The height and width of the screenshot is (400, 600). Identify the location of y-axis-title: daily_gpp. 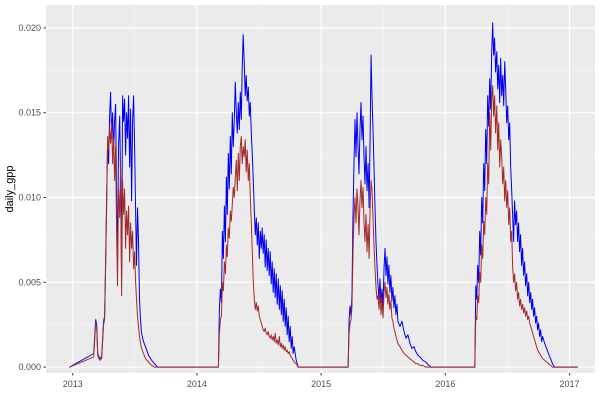
(10, 188).